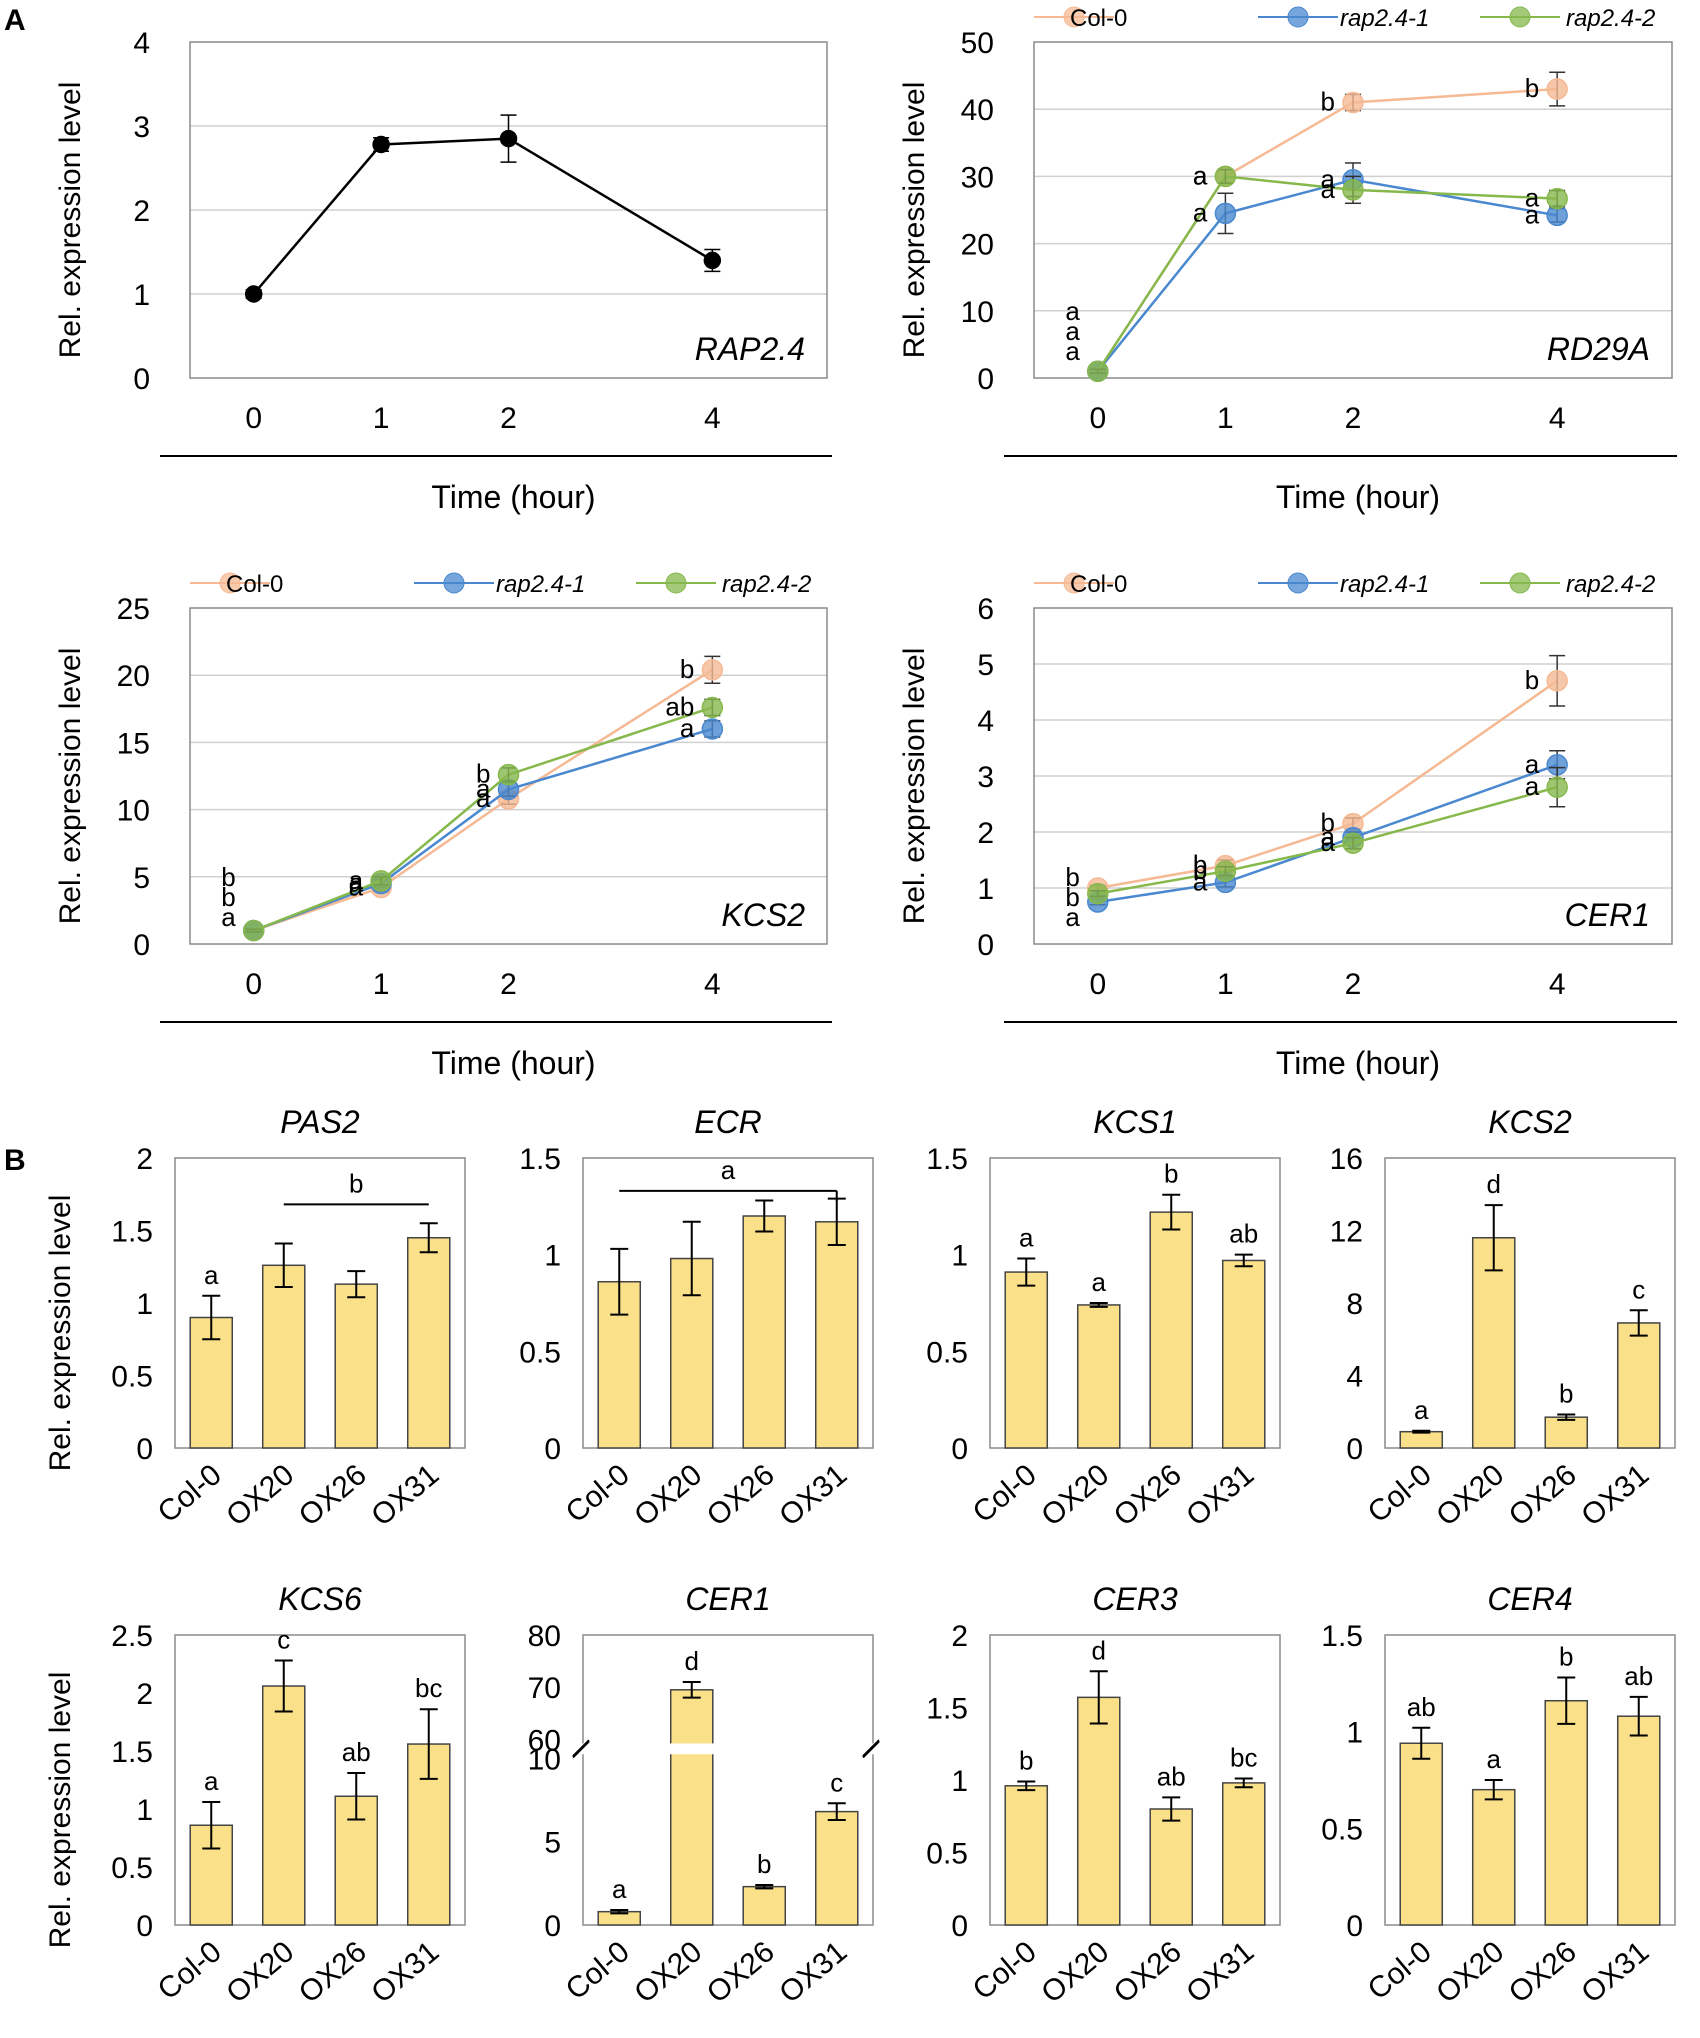 The height and width of the screenshot is (2038, 1700). Describe the element at coordinates (914, 786) in the screenshot. I see `y-axis-label: Rel. expression level` at that location.